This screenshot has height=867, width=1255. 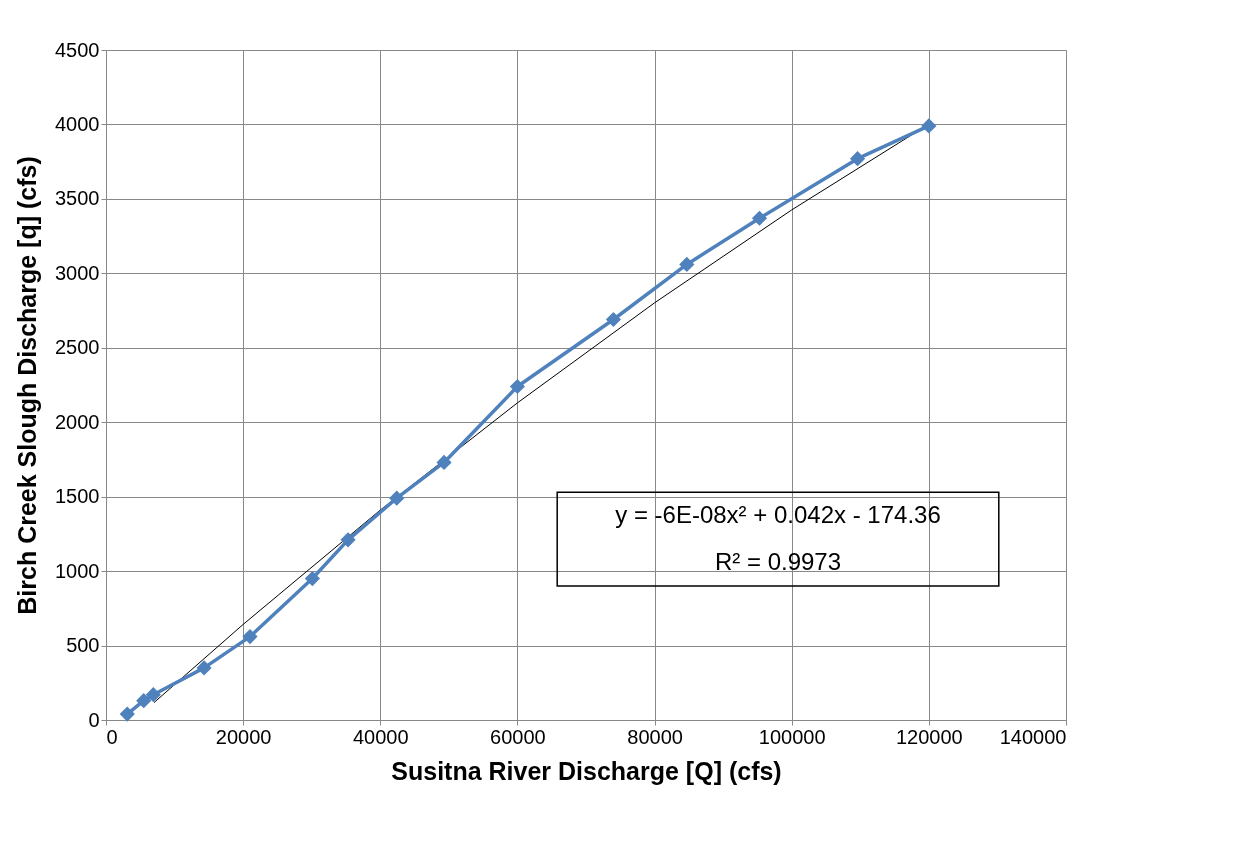 What do you see at coordinates (77, 198) in the screenshot?
I see `y-tick-label: 3500` at bounding box center [77, 198].